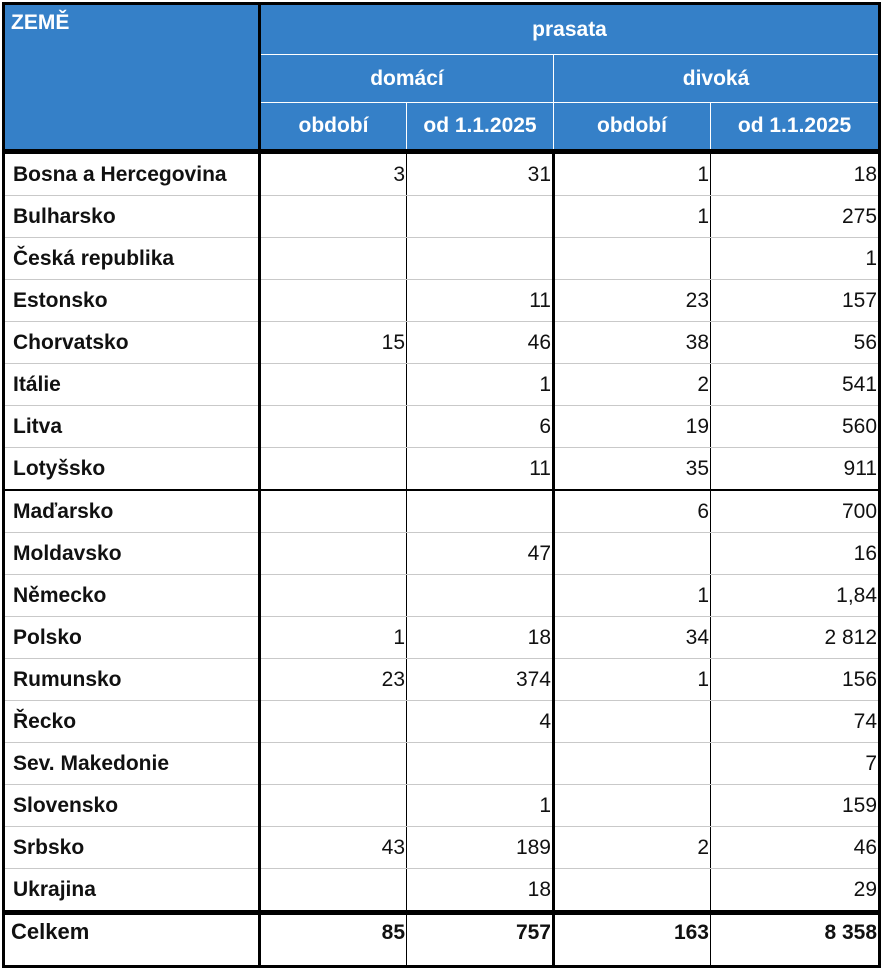 The width and height of the screenshot is (882, 968). I want to click on domestic-period-cell: 1, so click(332, 637).